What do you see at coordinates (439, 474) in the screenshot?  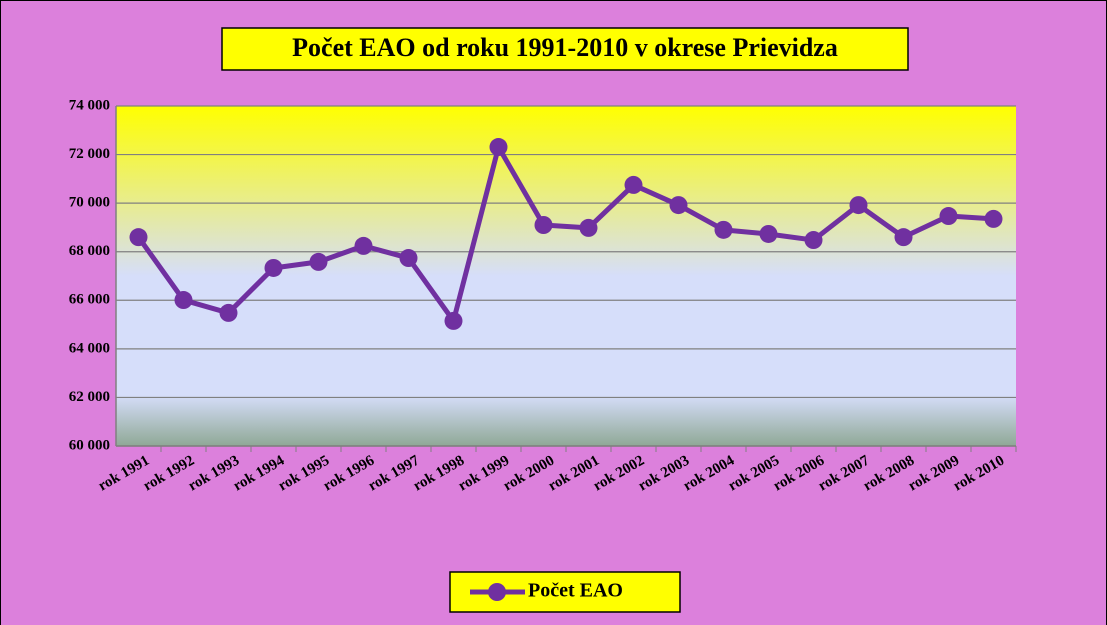 I see `x-tick-label: rok 1998` at bounding box center [439, 474].